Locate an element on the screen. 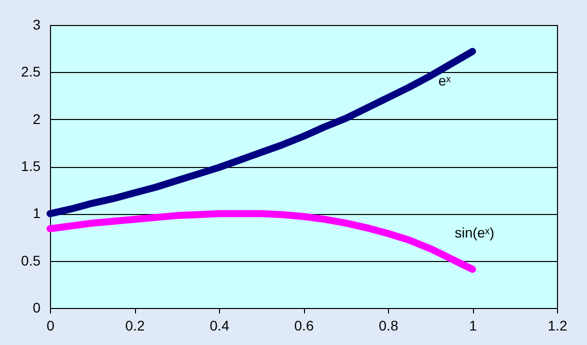 The width and height of the screenshot is (587, 345). y-tick-label: 2.5 is located at coordinates (31, 72).